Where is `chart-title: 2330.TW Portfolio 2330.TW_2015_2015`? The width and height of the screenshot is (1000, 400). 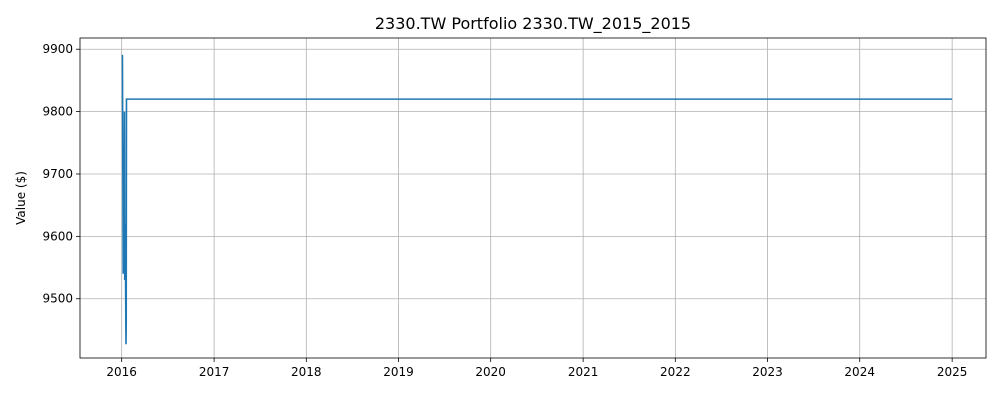 chart-title: 2330.TW Portfolio 2330.TW_2015_2015 is located at coordinates (533, 24).